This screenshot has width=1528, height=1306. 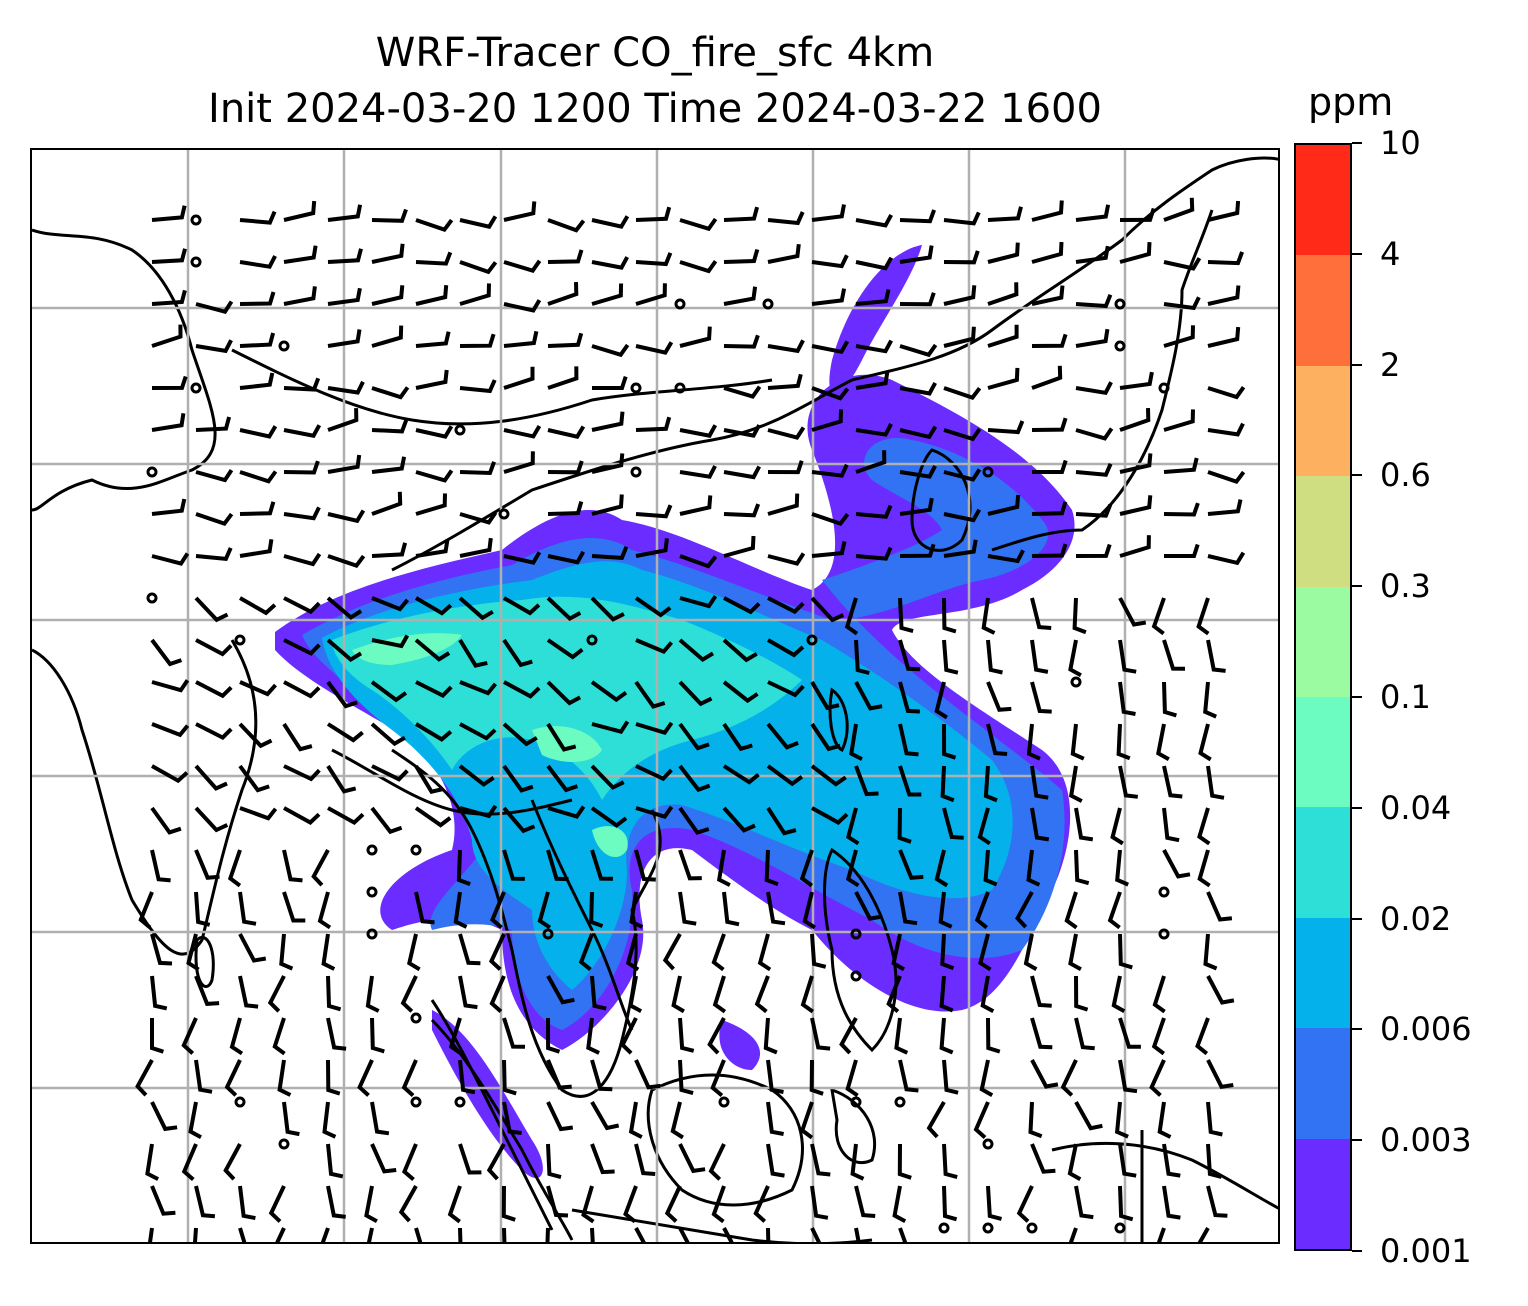 What do you see at coordinates (1164, 1175) in the screenshot?
I see `coastline-new-guinea` at bounding box center [1164, 1175].